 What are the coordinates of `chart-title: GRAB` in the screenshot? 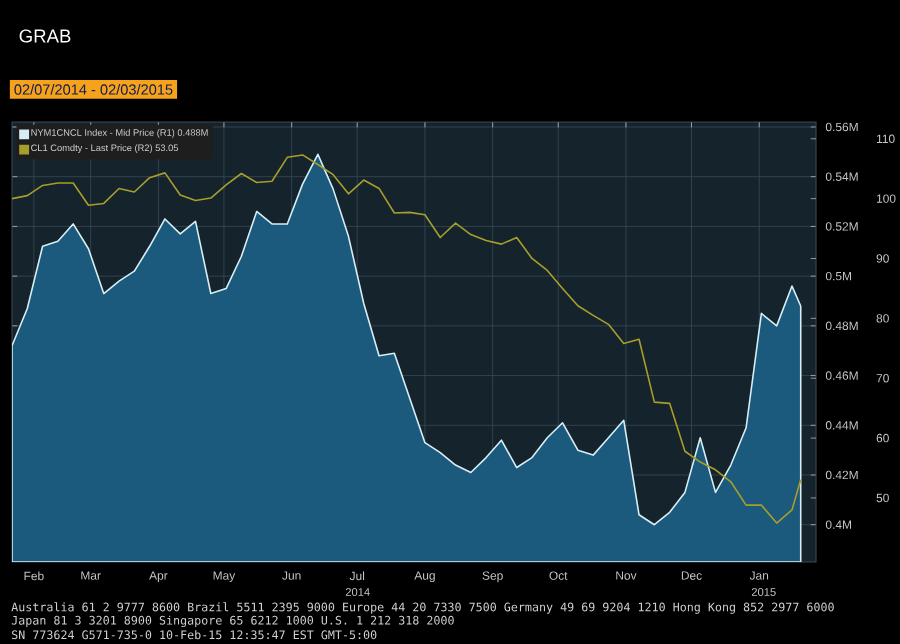 It's located at (45, 36).